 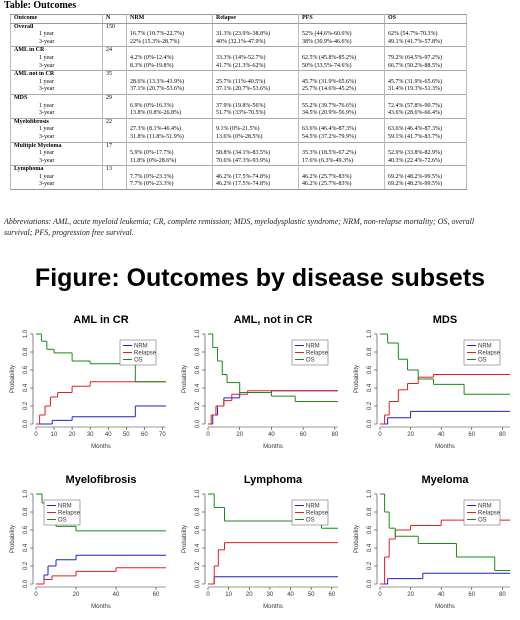 I want to click on x-tick-label: 30, so click(x=270, y=595).